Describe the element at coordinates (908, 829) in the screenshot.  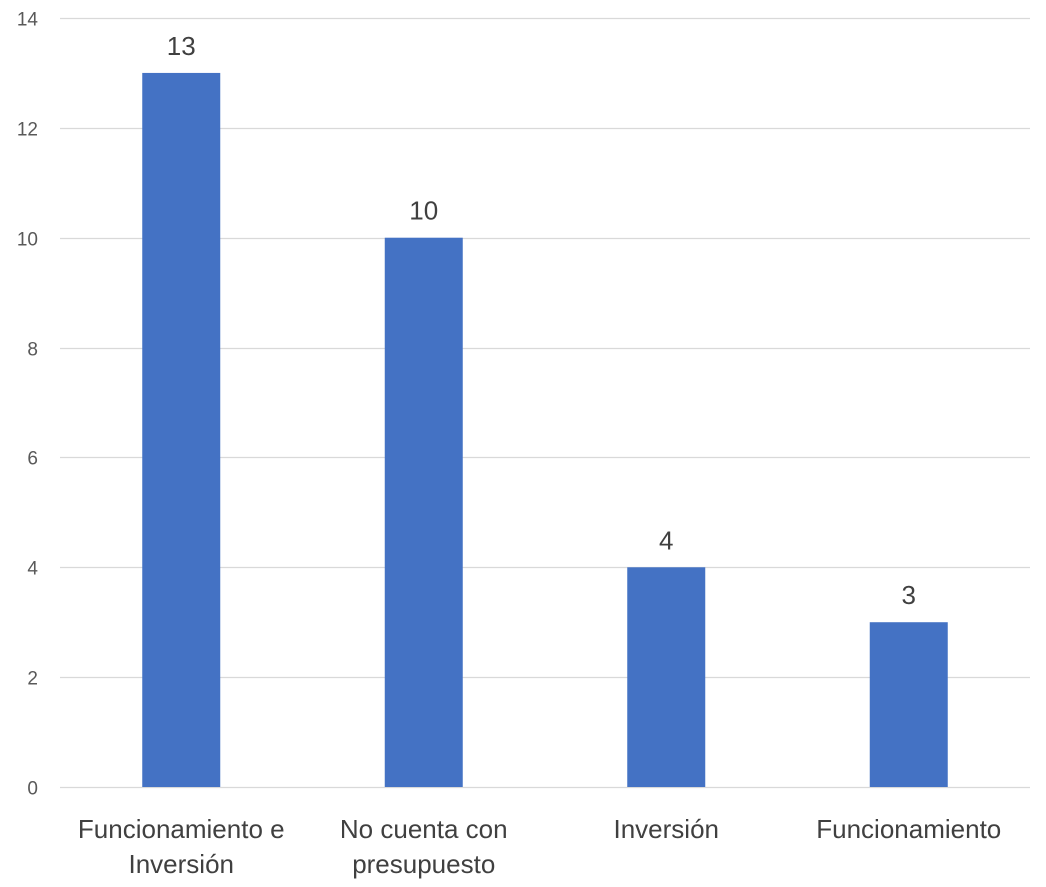
I see `x-category-label: Funcionamiento` at that location.